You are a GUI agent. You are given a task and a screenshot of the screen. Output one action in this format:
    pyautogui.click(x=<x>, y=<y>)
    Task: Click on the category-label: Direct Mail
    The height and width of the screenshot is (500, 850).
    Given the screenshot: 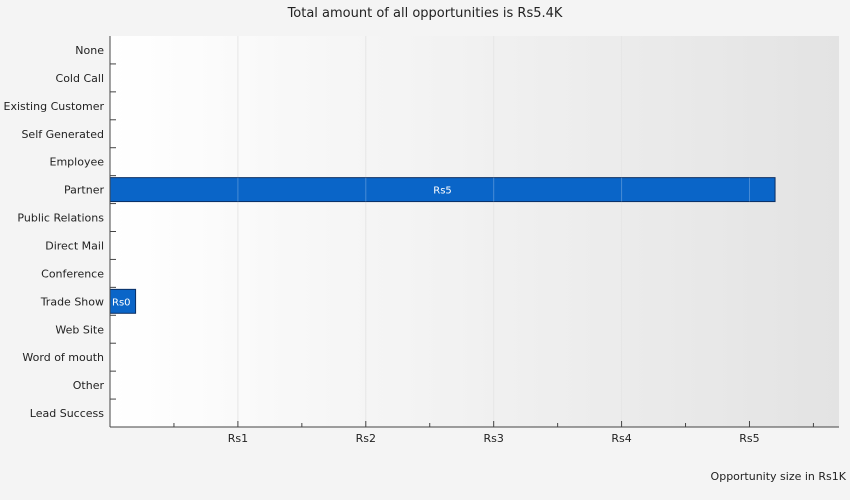 What is the action you would take?
    pyautogui.click(x=74, y=245)
    